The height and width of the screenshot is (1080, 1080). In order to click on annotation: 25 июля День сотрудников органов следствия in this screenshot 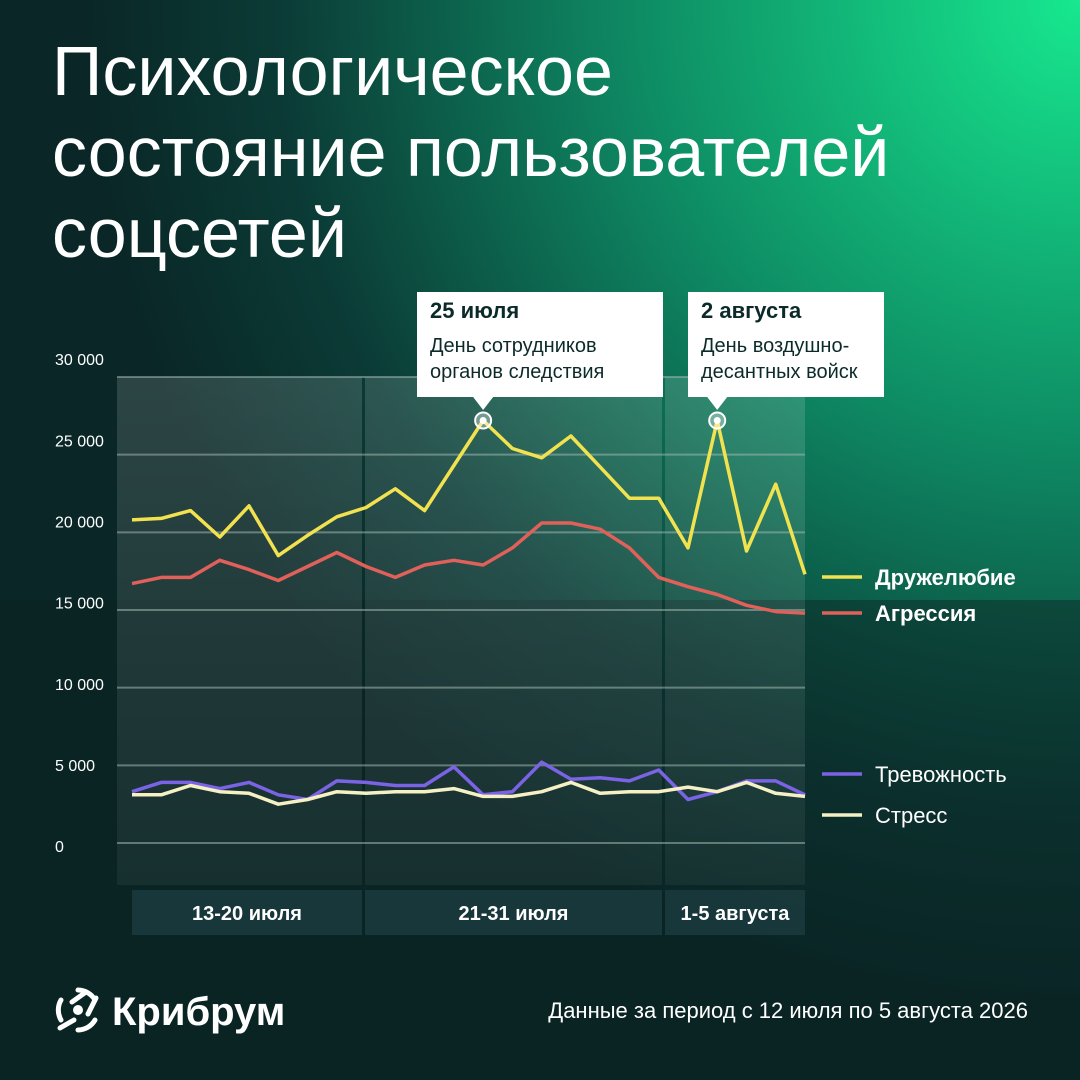, I will do `click(540, 361)`.